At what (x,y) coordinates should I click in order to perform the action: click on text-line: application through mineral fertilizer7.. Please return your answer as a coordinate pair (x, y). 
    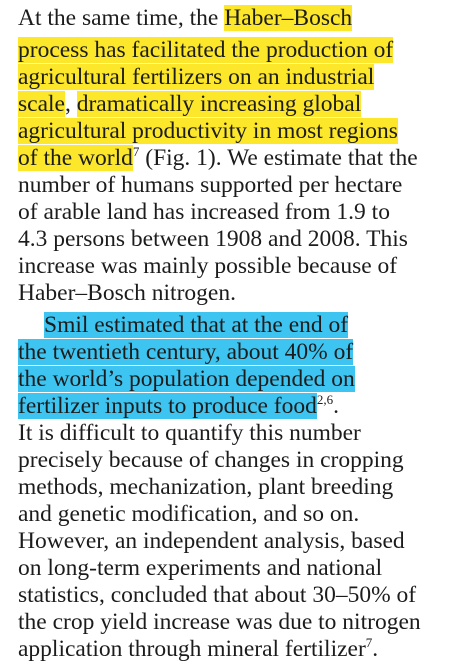
    Looking at the image, I should click on (198, 649).